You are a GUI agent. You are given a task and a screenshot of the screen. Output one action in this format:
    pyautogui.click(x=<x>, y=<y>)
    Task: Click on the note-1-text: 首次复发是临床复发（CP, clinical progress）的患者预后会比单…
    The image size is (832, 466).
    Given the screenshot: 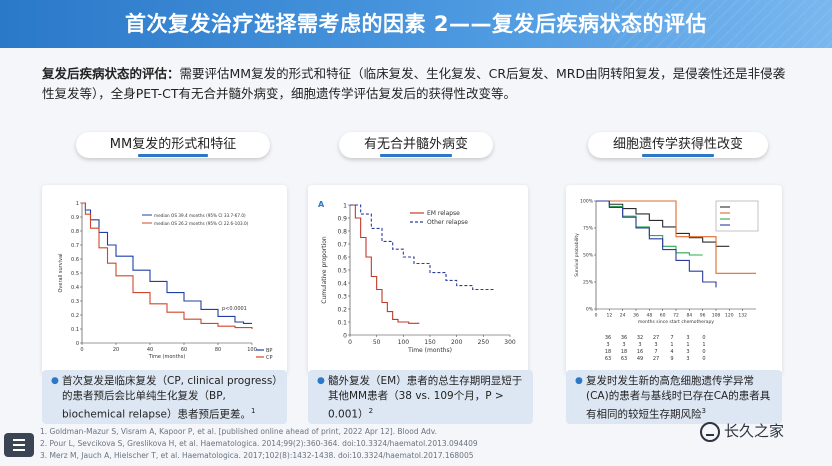 What is the action you would take?
    pyautogui.click(x=170, y=398)
    